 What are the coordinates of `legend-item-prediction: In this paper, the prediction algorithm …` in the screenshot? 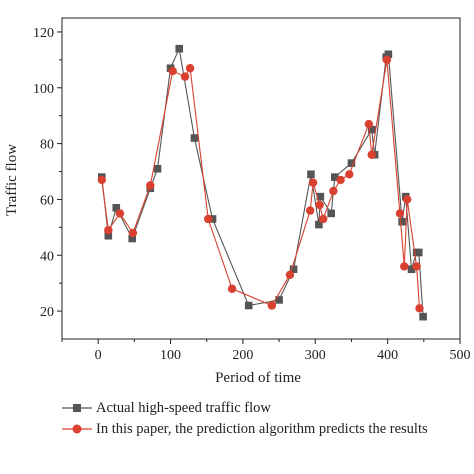 It's located at (264, 429).